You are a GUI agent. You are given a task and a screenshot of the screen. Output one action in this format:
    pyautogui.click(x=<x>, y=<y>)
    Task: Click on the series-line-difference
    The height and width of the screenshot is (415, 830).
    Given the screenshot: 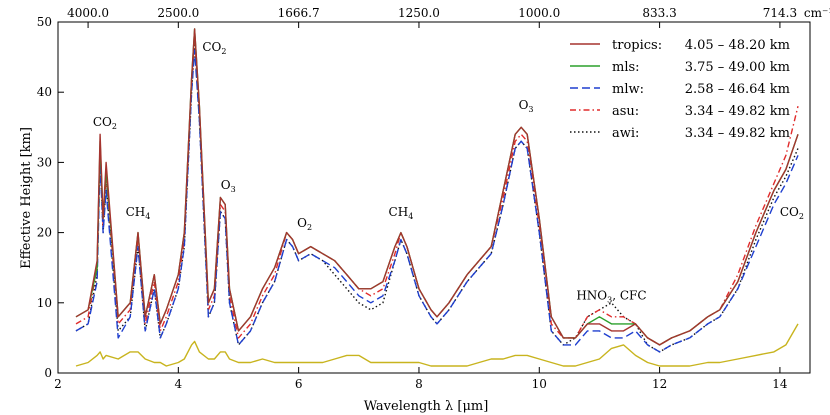 What is the action you would take?
    pyautogui.click(x=437, y=345)
    